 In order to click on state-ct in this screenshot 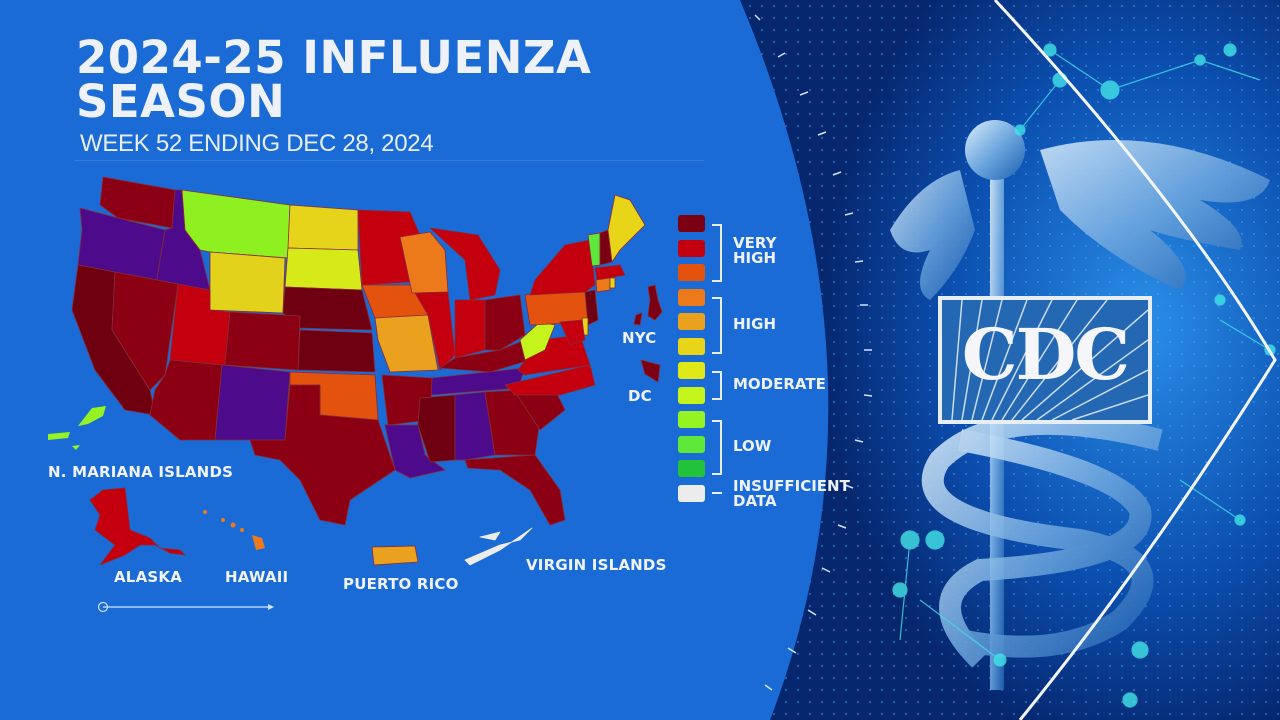, I will do `click(603, 285)`.